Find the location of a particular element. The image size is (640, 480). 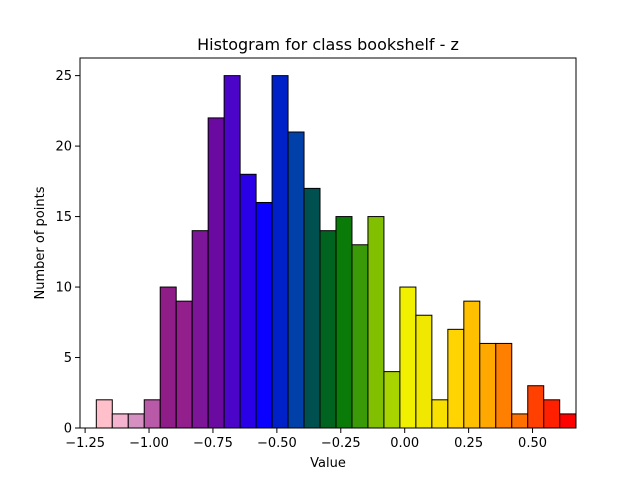

x-tick-label: −0.50 is located at coordinates (277, 443).